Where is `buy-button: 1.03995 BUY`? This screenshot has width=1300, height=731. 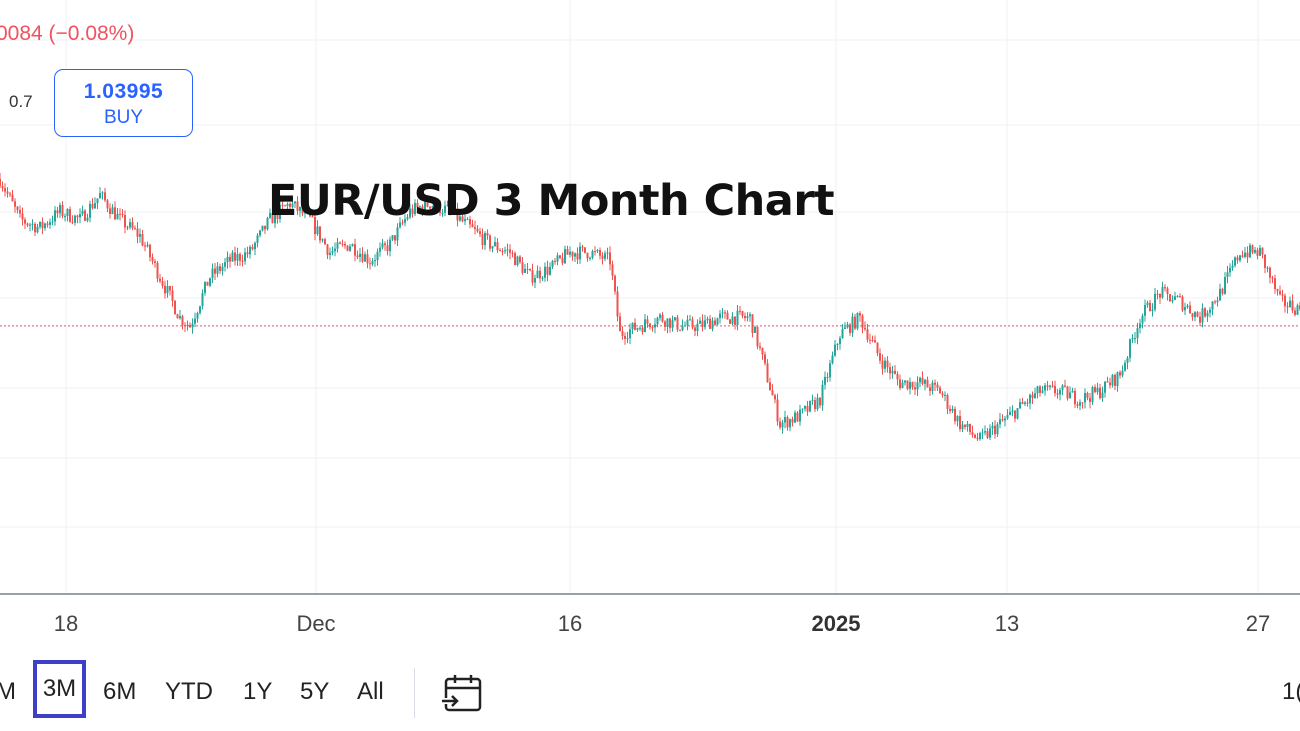
buy-button: 1.03995 BUY is located at coordinates (123, 103).